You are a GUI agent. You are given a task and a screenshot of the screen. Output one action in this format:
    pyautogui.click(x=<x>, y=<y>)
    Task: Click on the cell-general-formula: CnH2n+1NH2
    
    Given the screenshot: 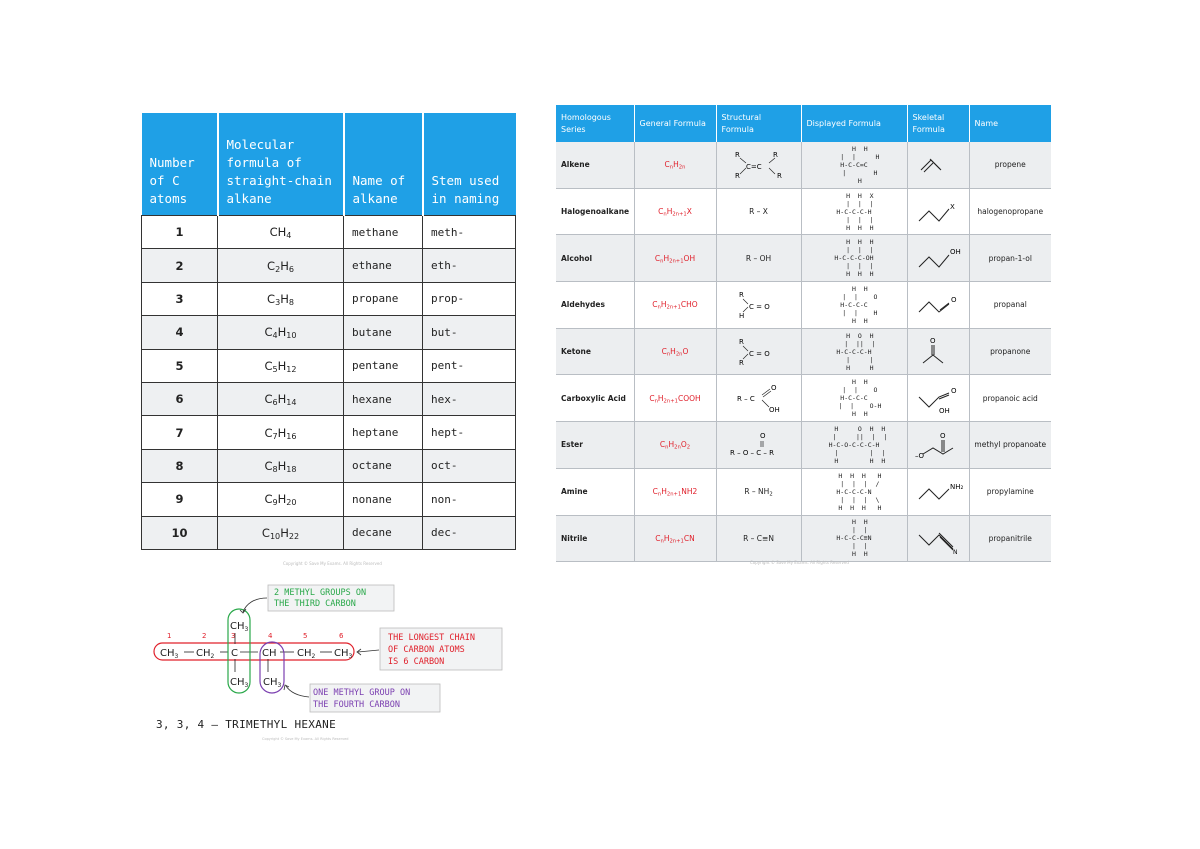 What is the action you would take?
    pyautogui.click(x=675, y=492)
    